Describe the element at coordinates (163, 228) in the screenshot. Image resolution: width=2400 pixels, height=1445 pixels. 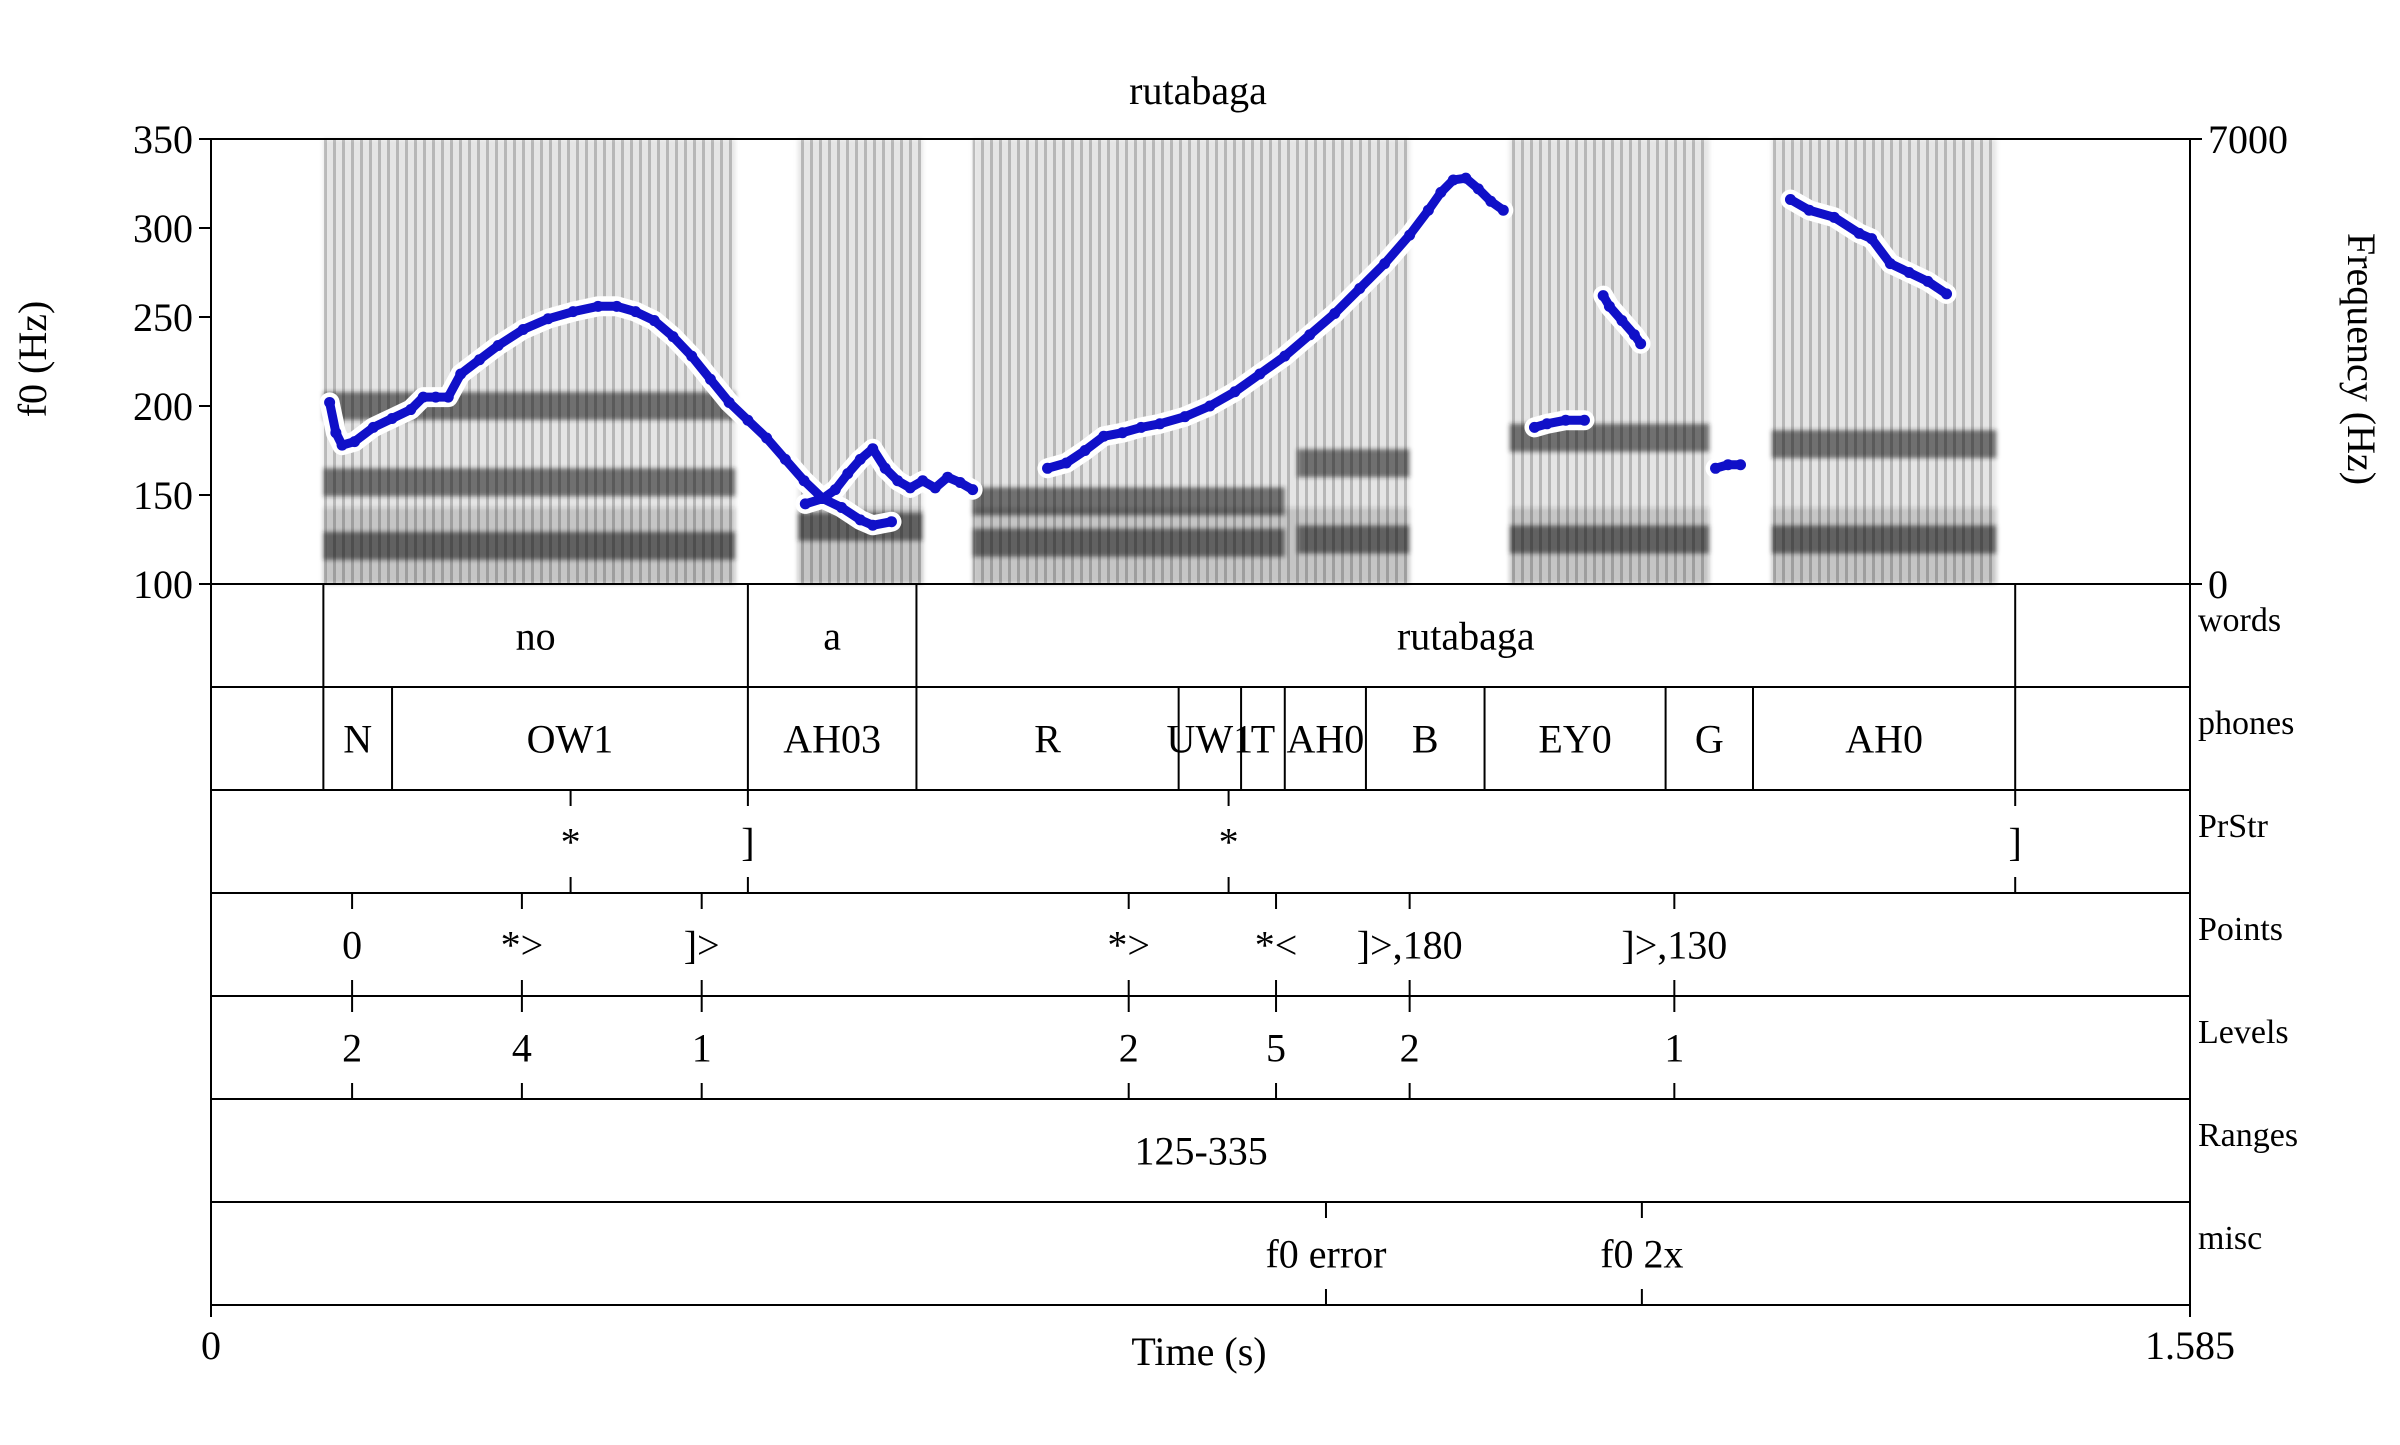
I see `y-tick-label: 300` at that location.